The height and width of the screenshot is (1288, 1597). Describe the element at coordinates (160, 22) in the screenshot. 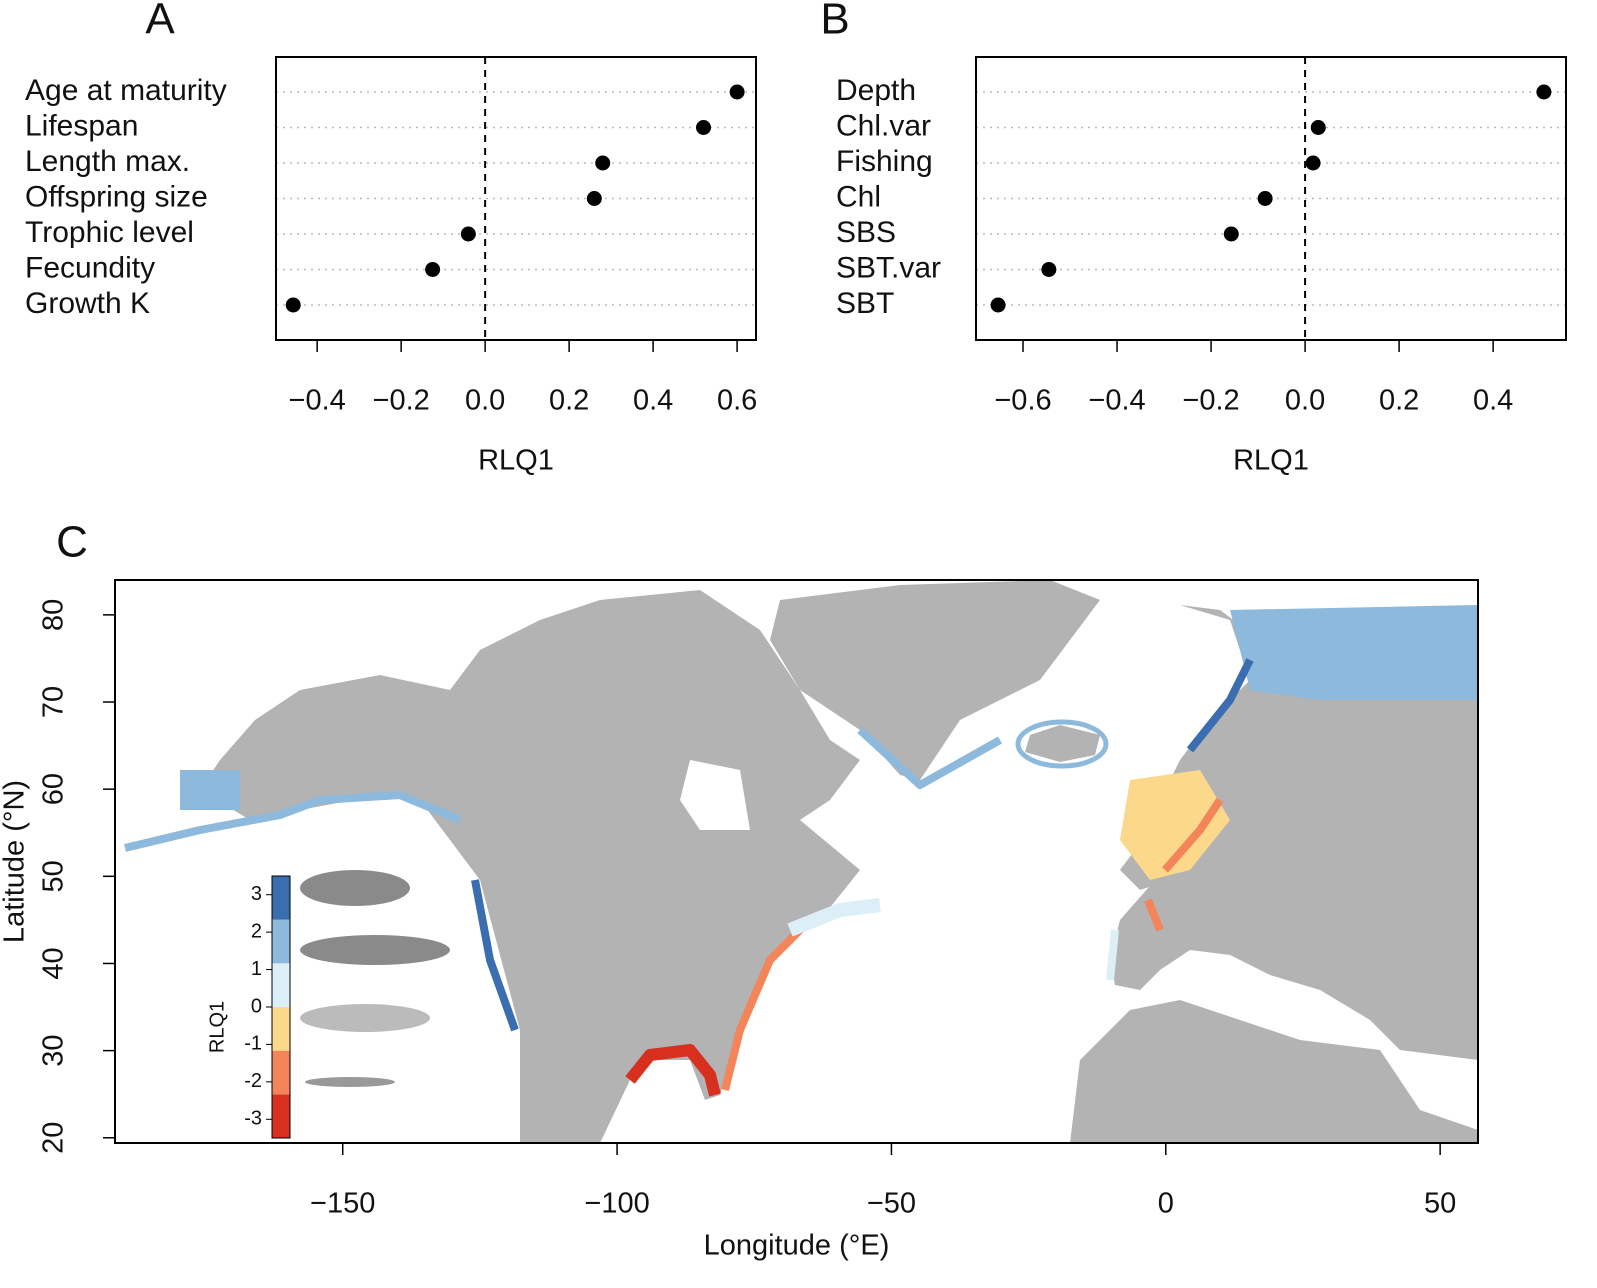

I see `panel-label: A` at that location.